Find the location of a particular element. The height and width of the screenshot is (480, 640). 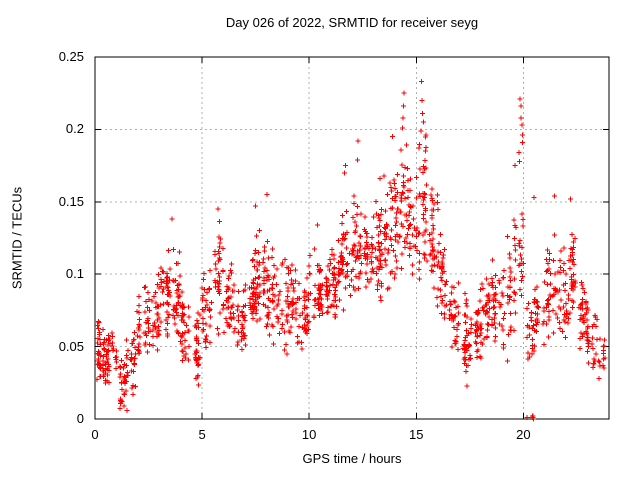

x-tick-label: 5 is located at coordinates (202, 434).